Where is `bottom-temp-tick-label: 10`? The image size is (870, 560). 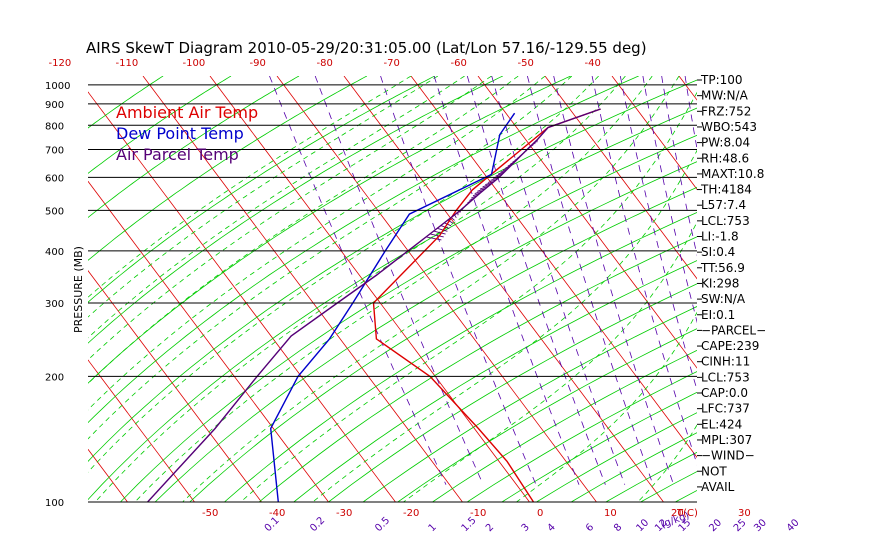 bottom-temp-tick-label: 10 is located at coordinates (610, 513).